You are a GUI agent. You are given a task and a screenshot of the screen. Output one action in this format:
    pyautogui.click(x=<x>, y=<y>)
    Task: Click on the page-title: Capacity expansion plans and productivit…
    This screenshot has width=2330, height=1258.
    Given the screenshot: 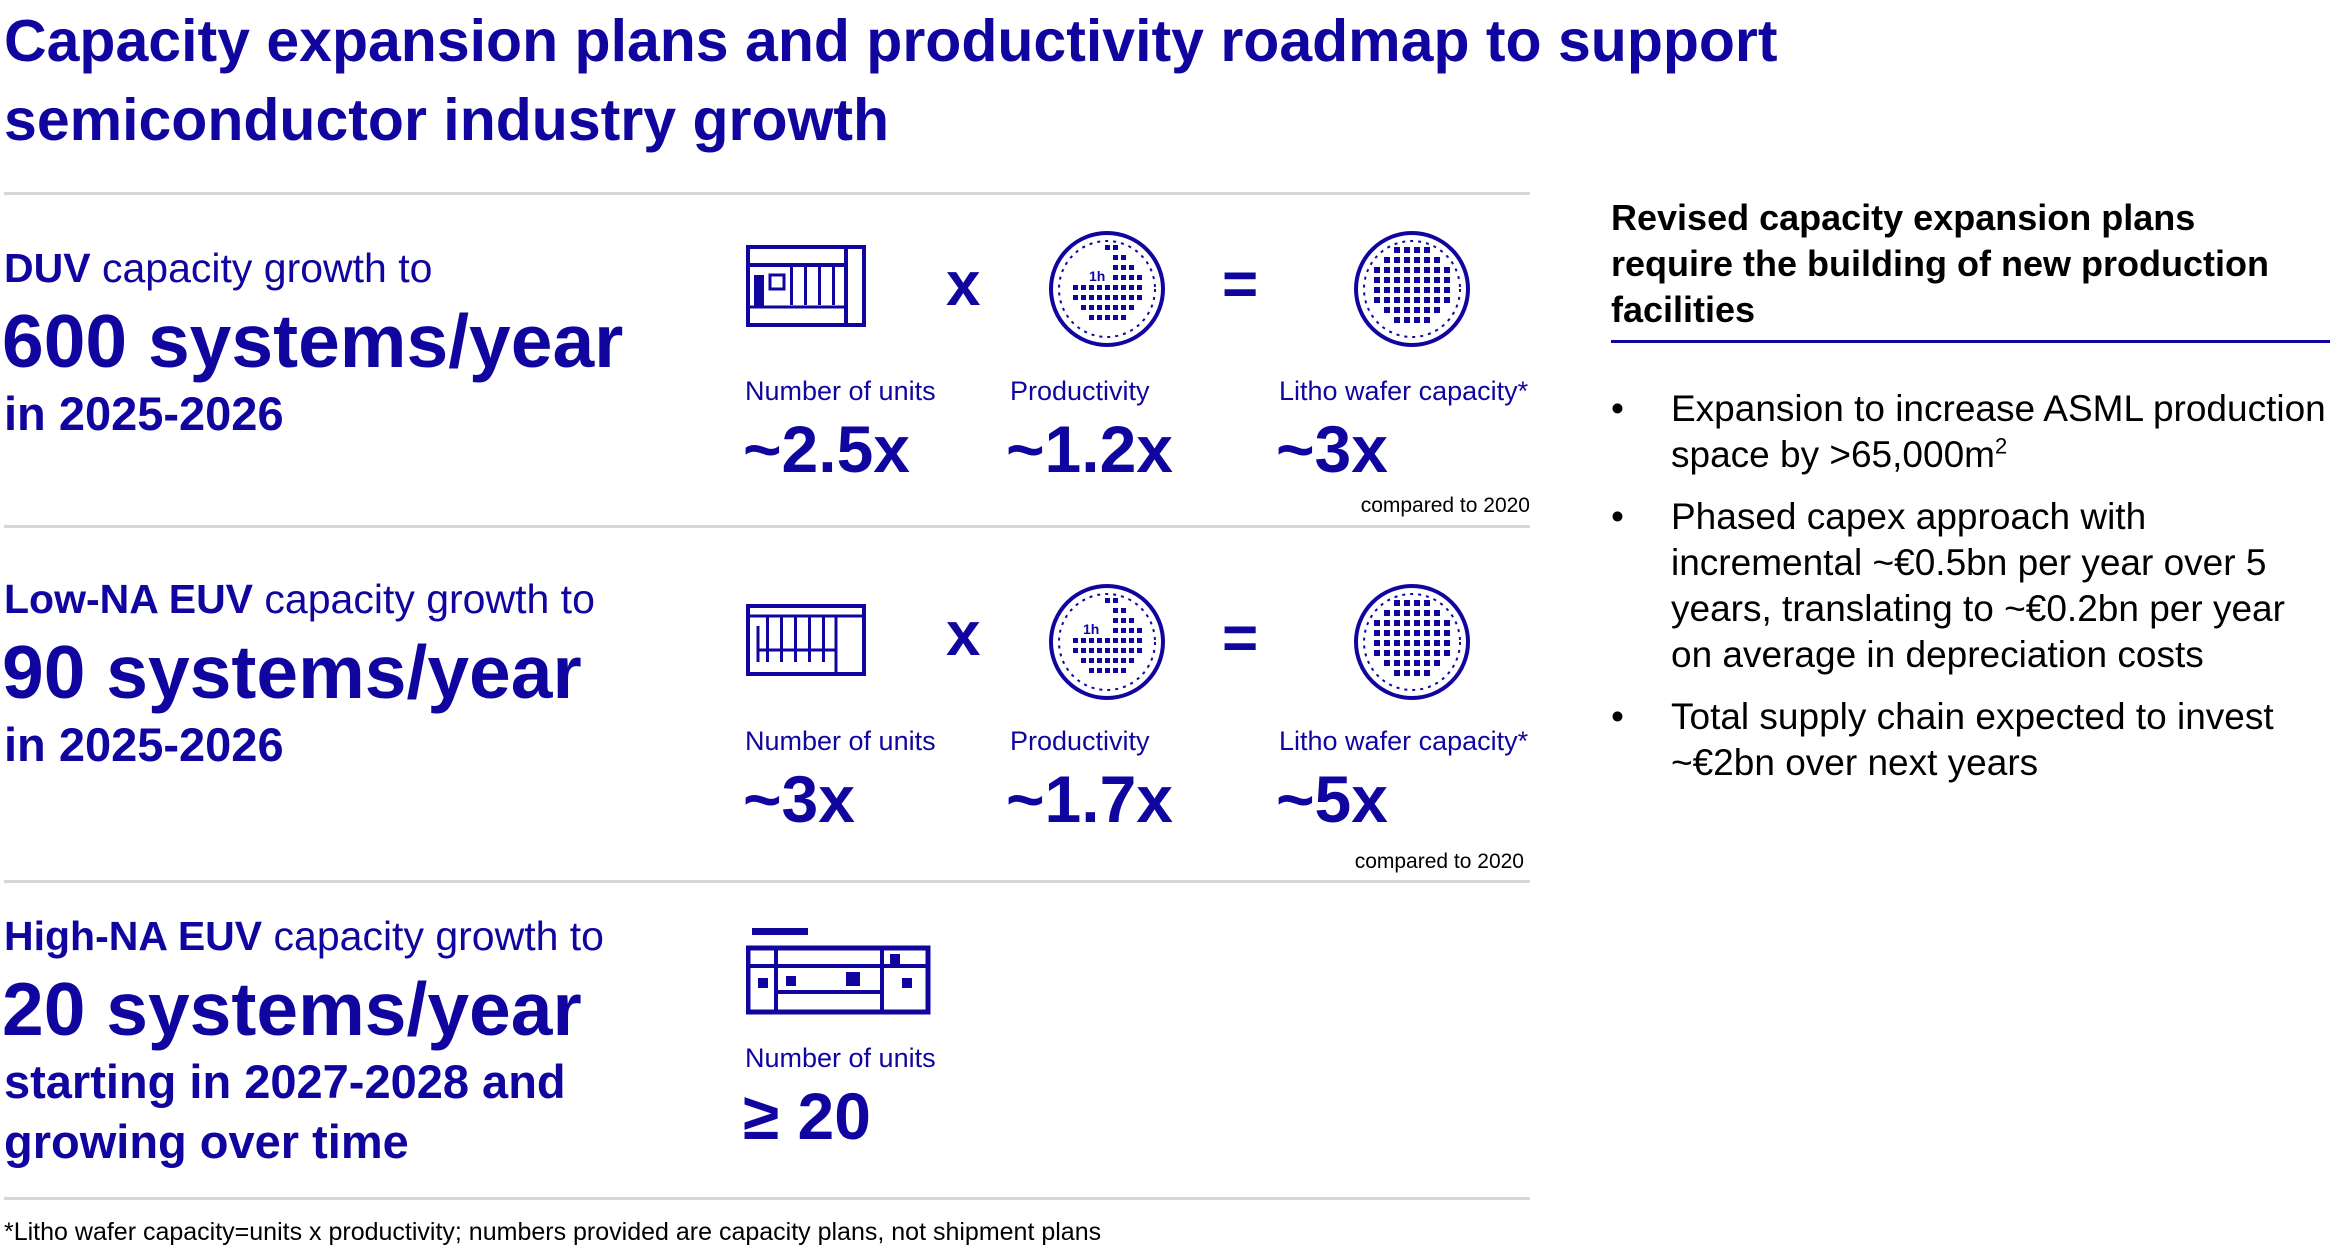 What is the action you would take?
    pyautogui.click(x=891, y=80)
    